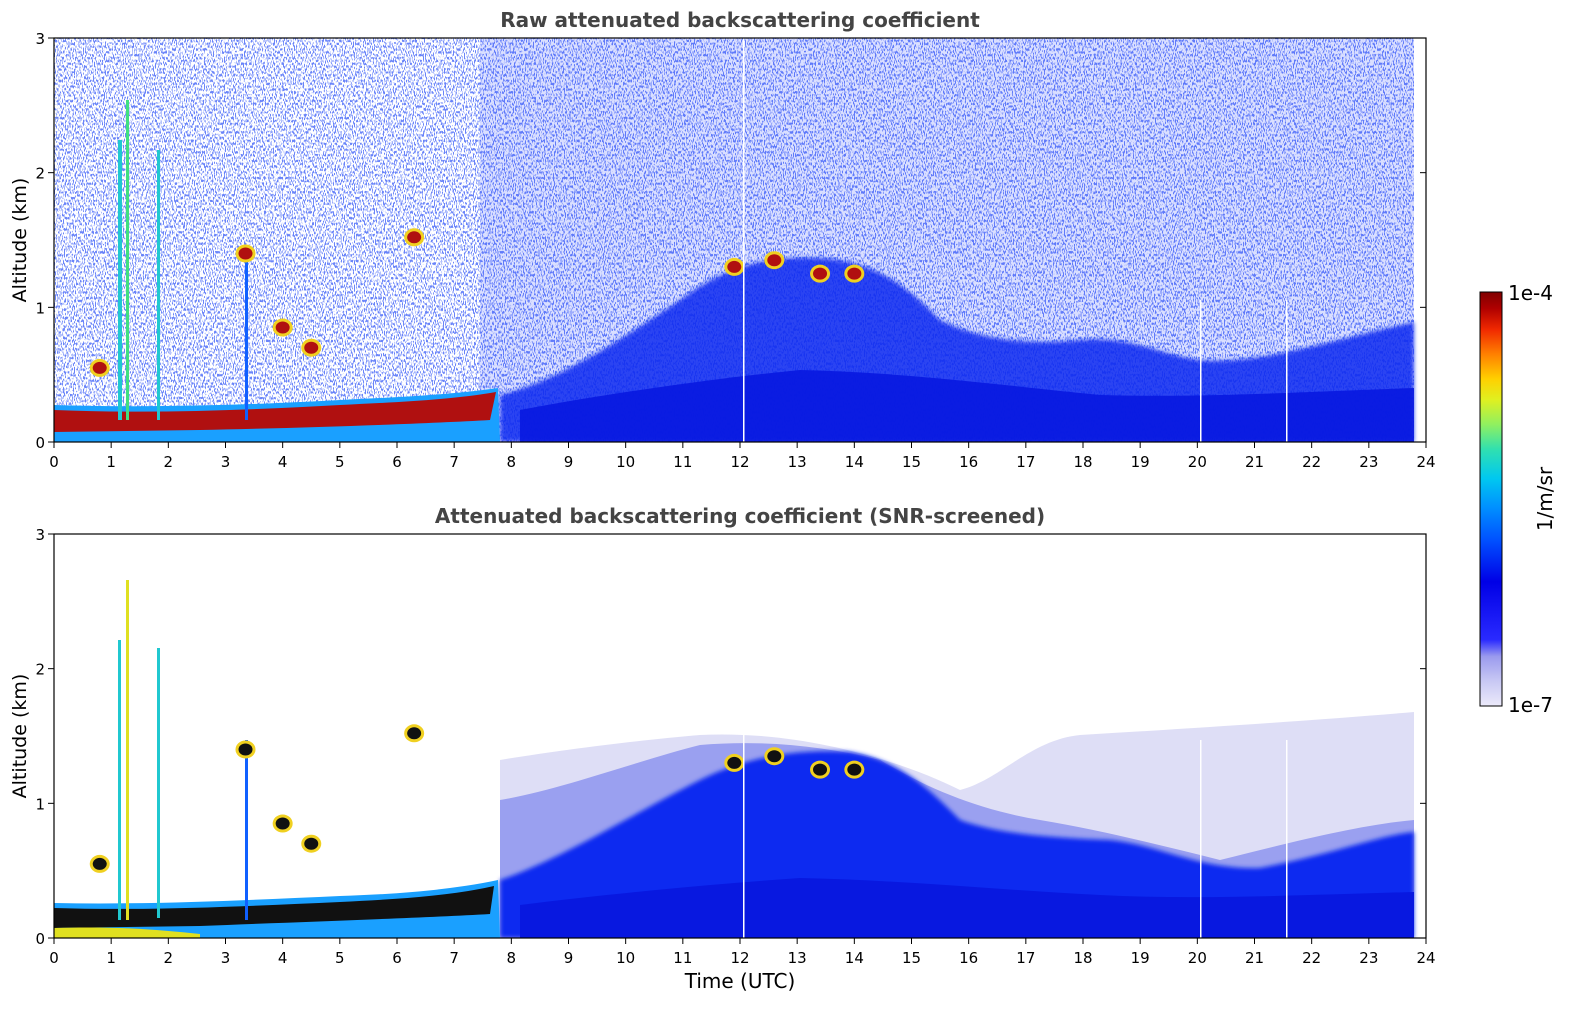 The height and width of the screenshot is (1020, 1595). Describe the element at coordinates (911, 462) in the screenshot. I see `x-tick-label: 15` at that location.